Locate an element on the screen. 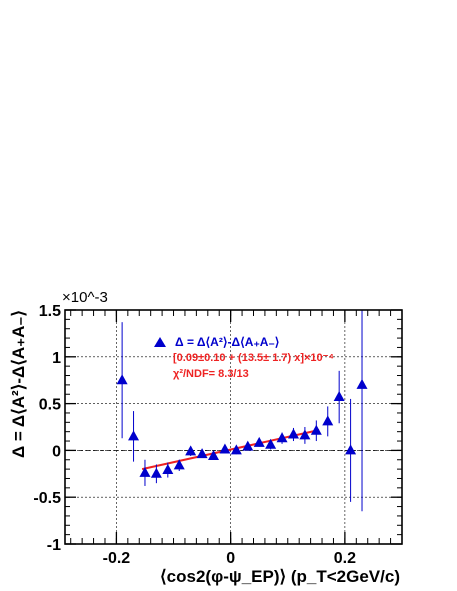 This screenshot has width=457, height=591. y-tick-label: 1.5 is located at coordinates (50, 311).